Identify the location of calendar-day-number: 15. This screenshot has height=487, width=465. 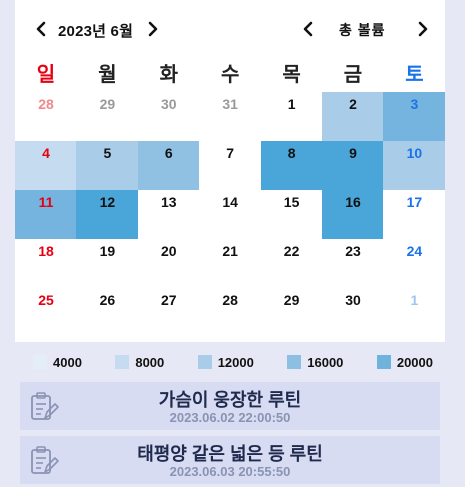
(291, 202).